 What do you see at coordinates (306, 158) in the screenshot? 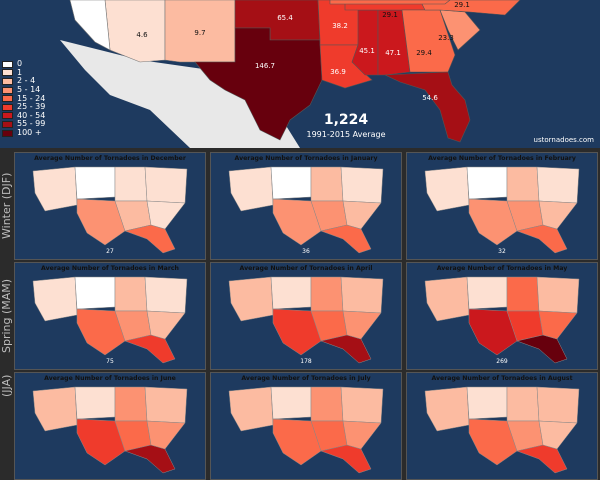
I see `panel-title: Average Number of Tornadoes in January` at bounding box center [306, 158].